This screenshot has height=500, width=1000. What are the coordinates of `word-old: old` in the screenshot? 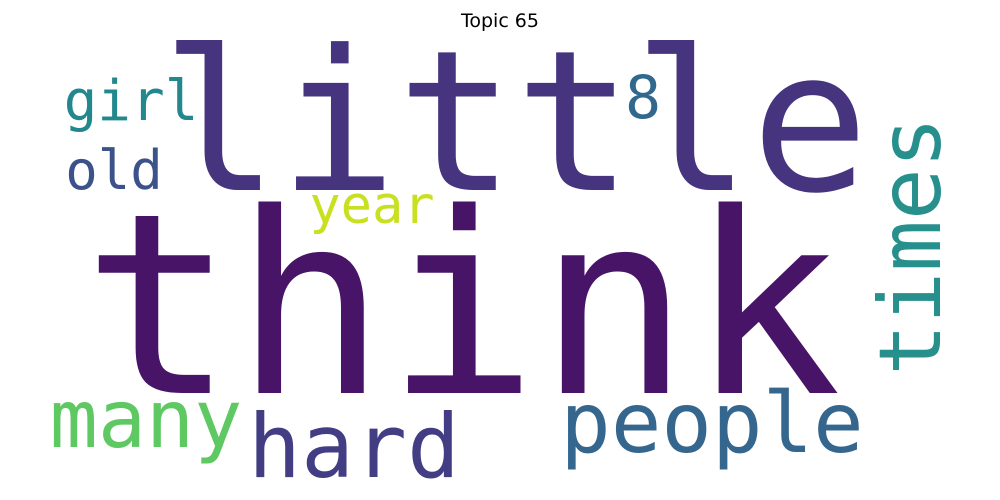 It's located at (114, 170).